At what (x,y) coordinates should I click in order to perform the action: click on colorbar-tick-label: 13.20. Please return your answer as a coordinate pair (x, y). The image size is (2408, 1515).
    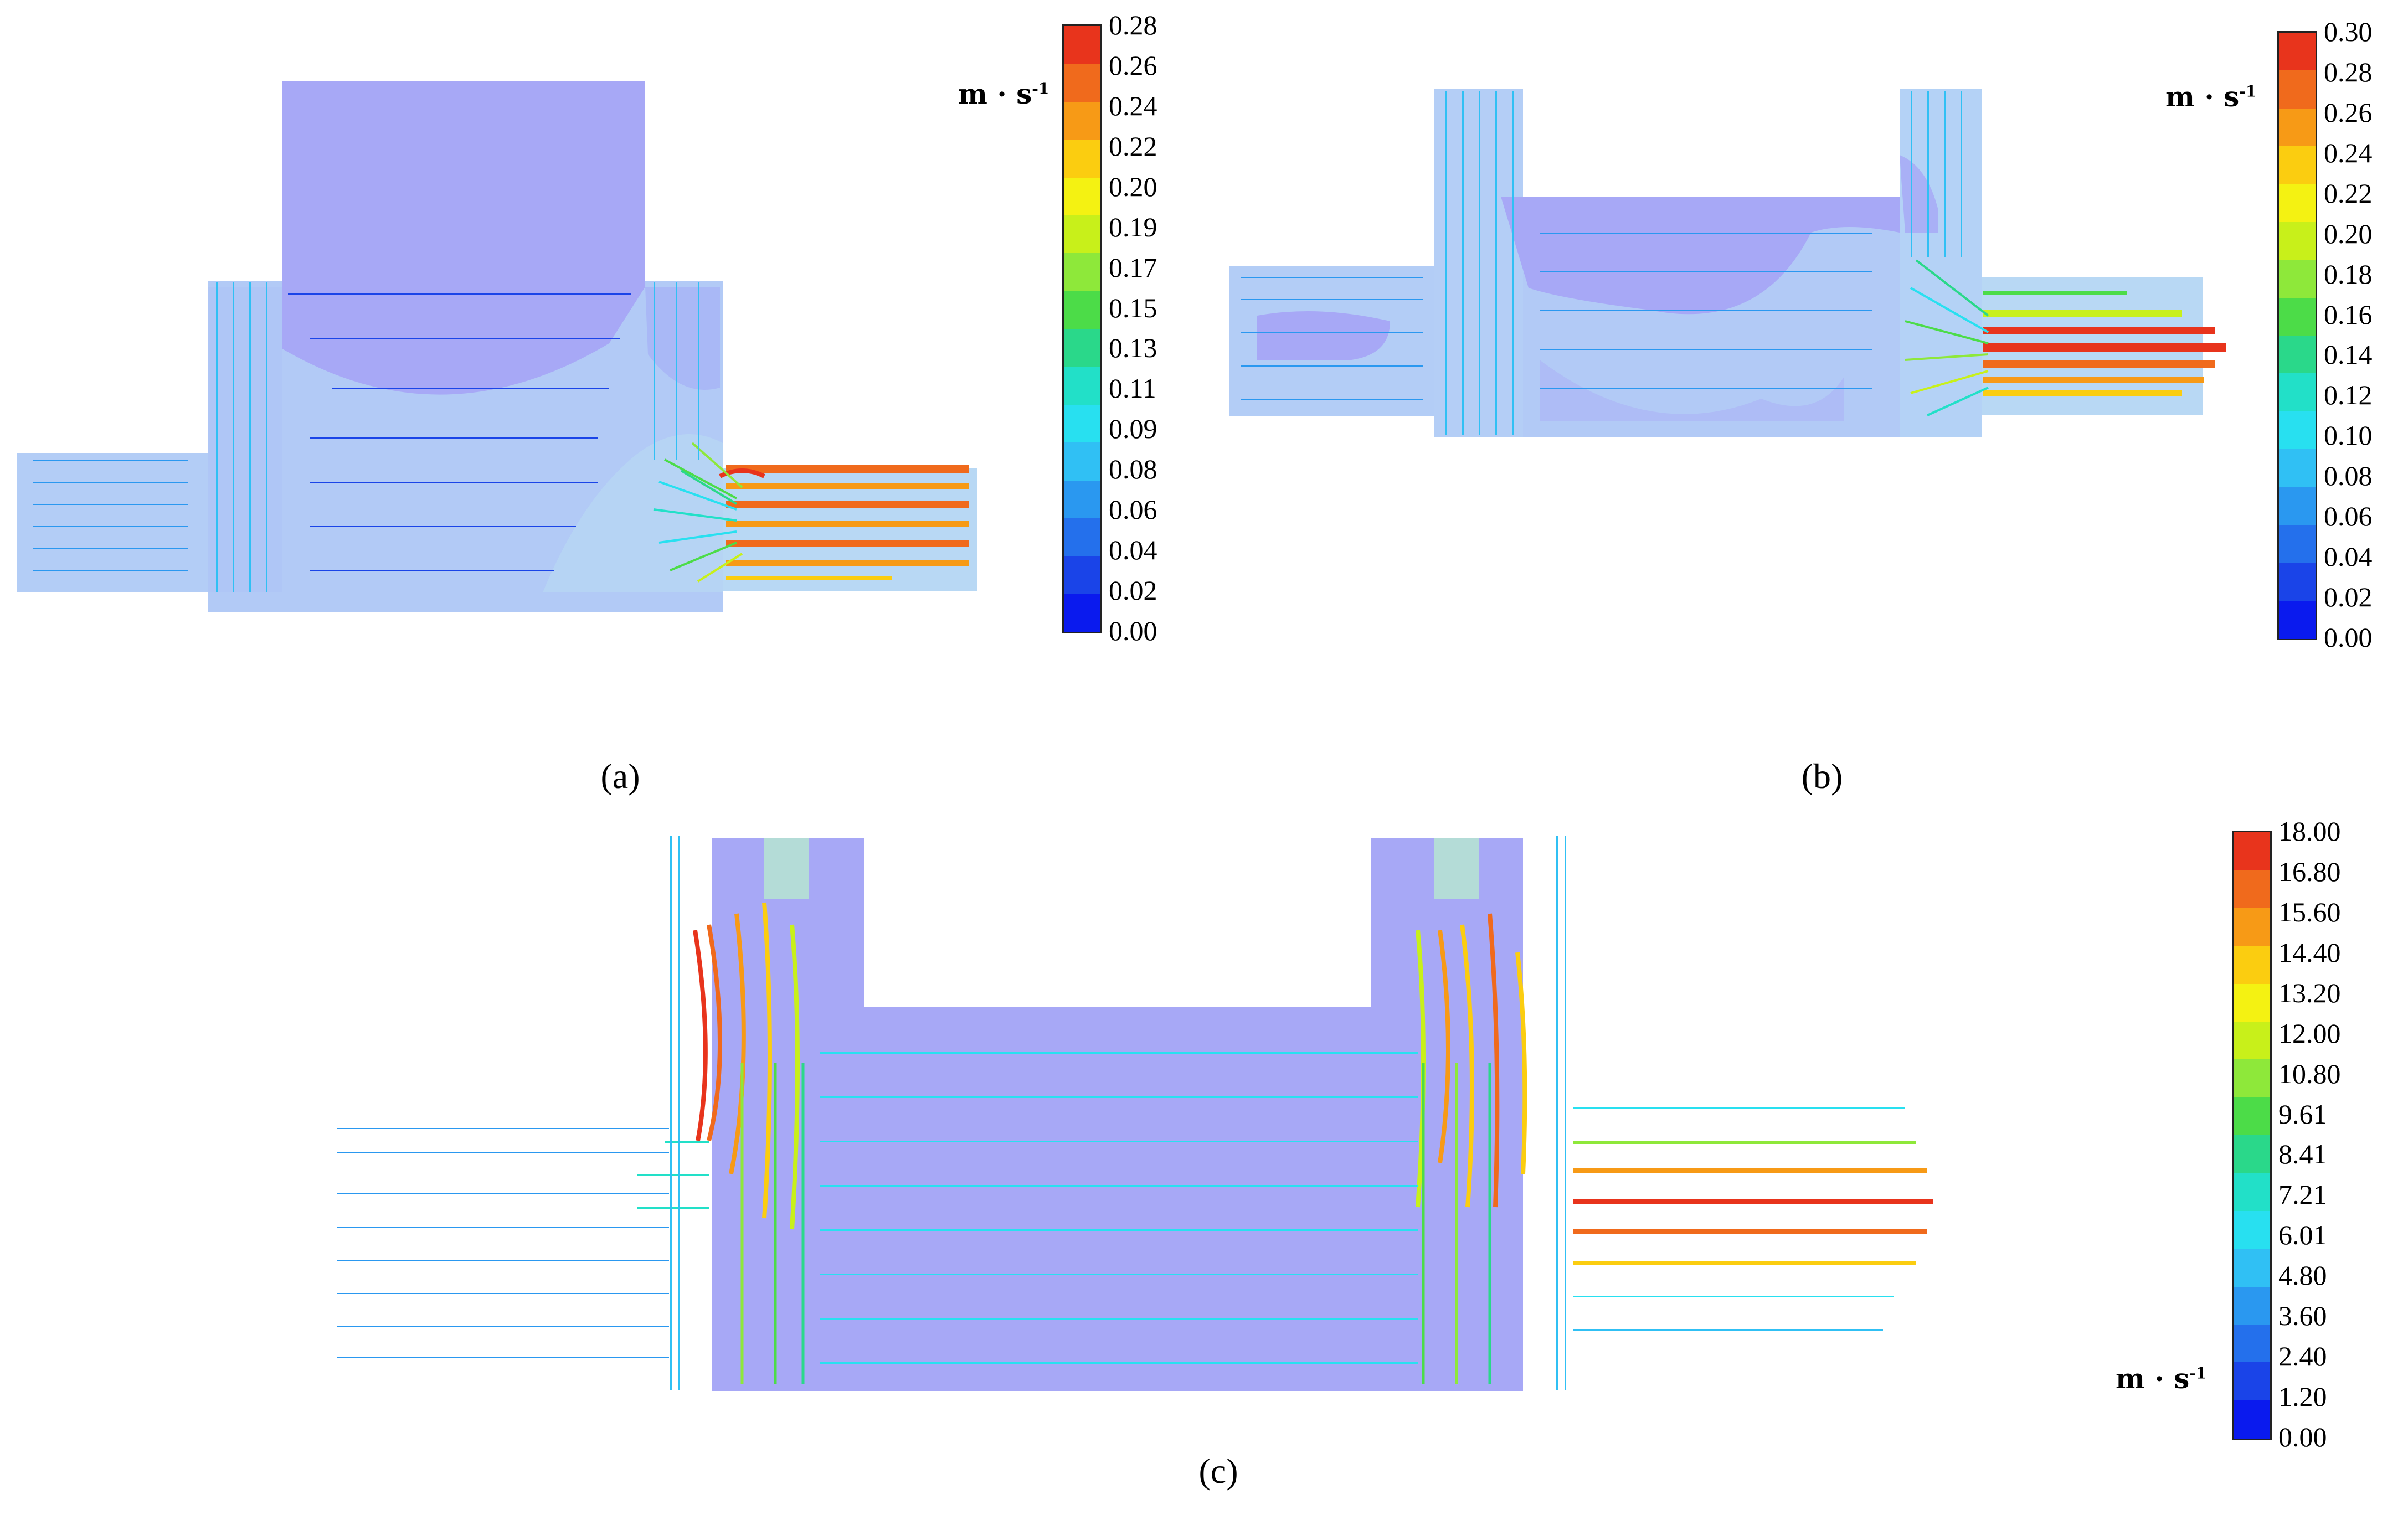
    Looking at the image, I should click on (2310, 992).